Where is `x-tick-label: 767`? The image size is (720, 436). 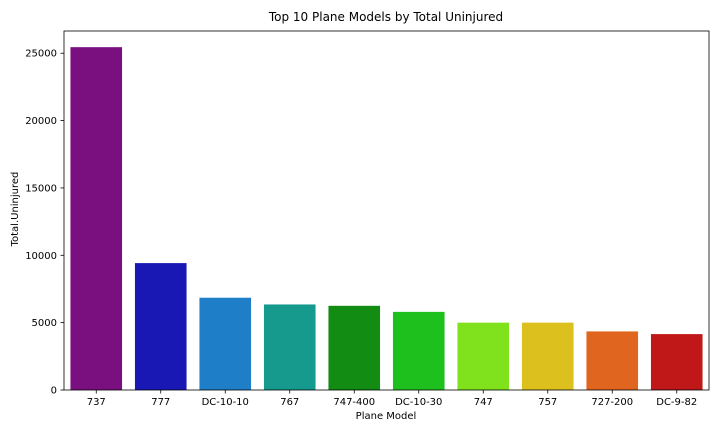 x-tick-label: 767 is located at coordinates (289, 402).